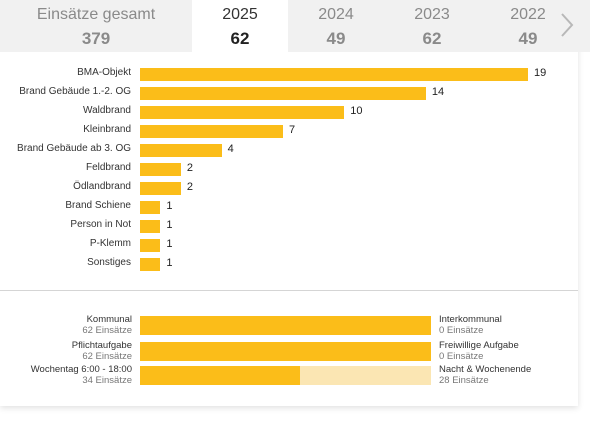  Describe the element at coordinates (107, 129) in the screenshot. I see `category-label: Kleinbrand` at that location.